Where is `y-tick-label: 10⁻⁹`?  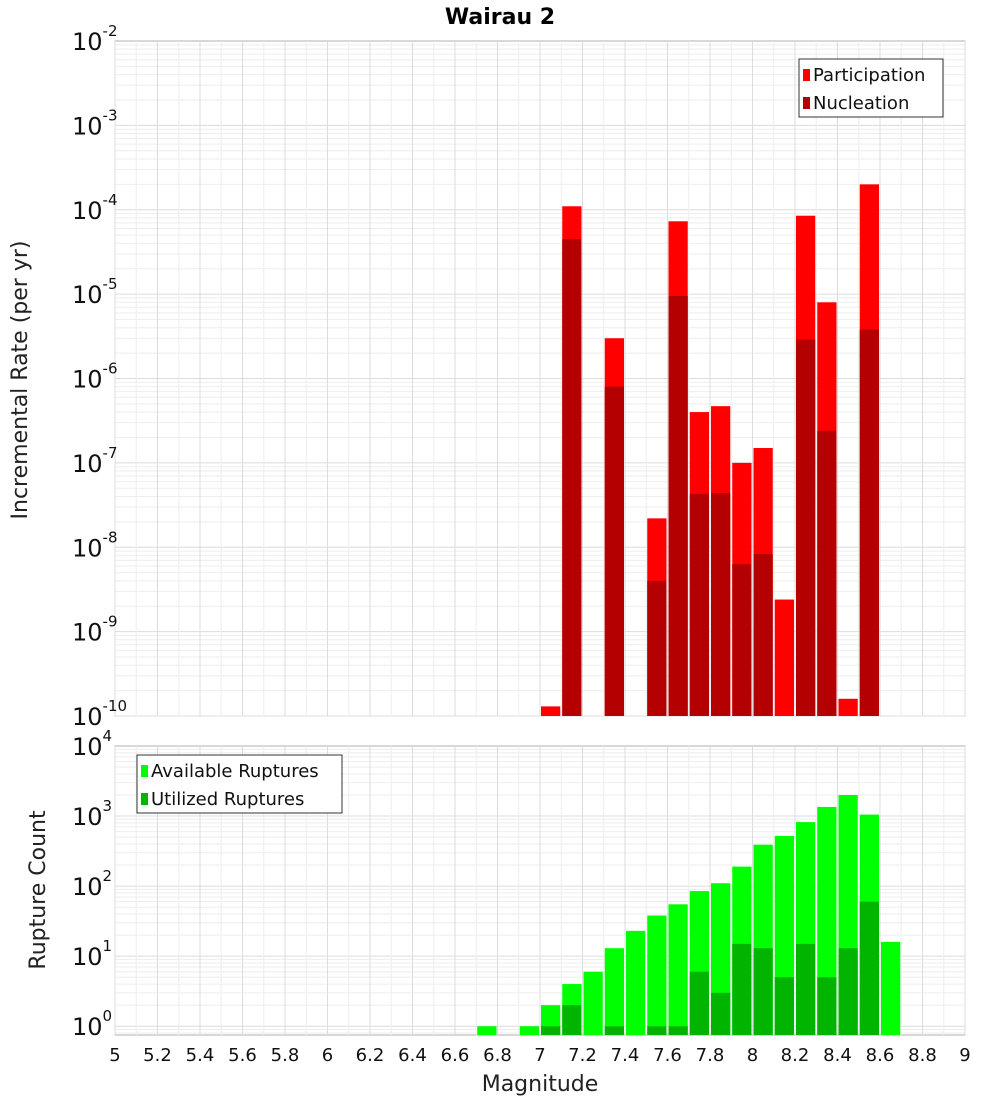
y-tick-label: 10⁻⁹ is located at coordinates (95, 630).